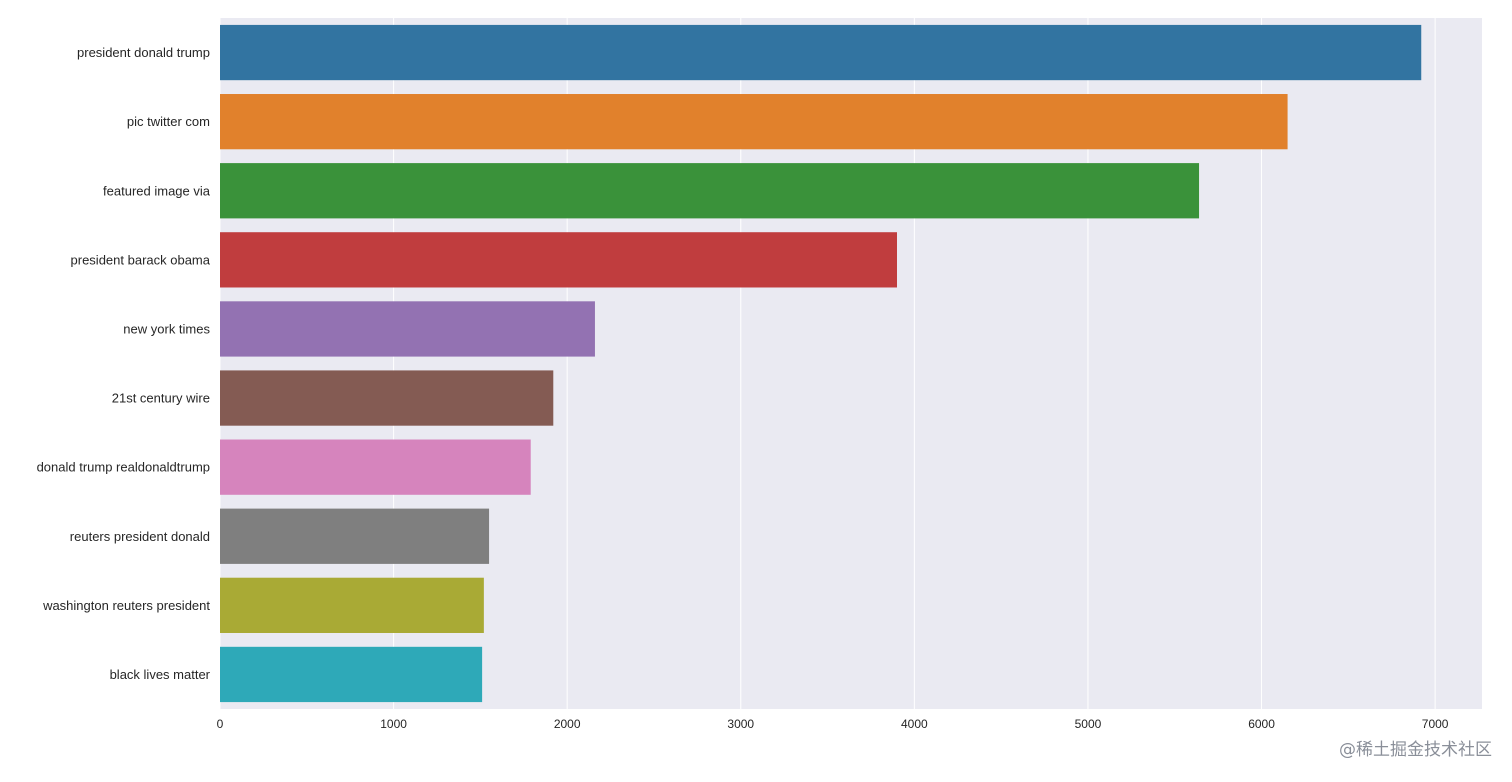 The image size is (1512, 782). What do you see at coordinates (140, 536) in the screenshot?
I see `category-label: reuters president donald` at bounding box center [140, 536].